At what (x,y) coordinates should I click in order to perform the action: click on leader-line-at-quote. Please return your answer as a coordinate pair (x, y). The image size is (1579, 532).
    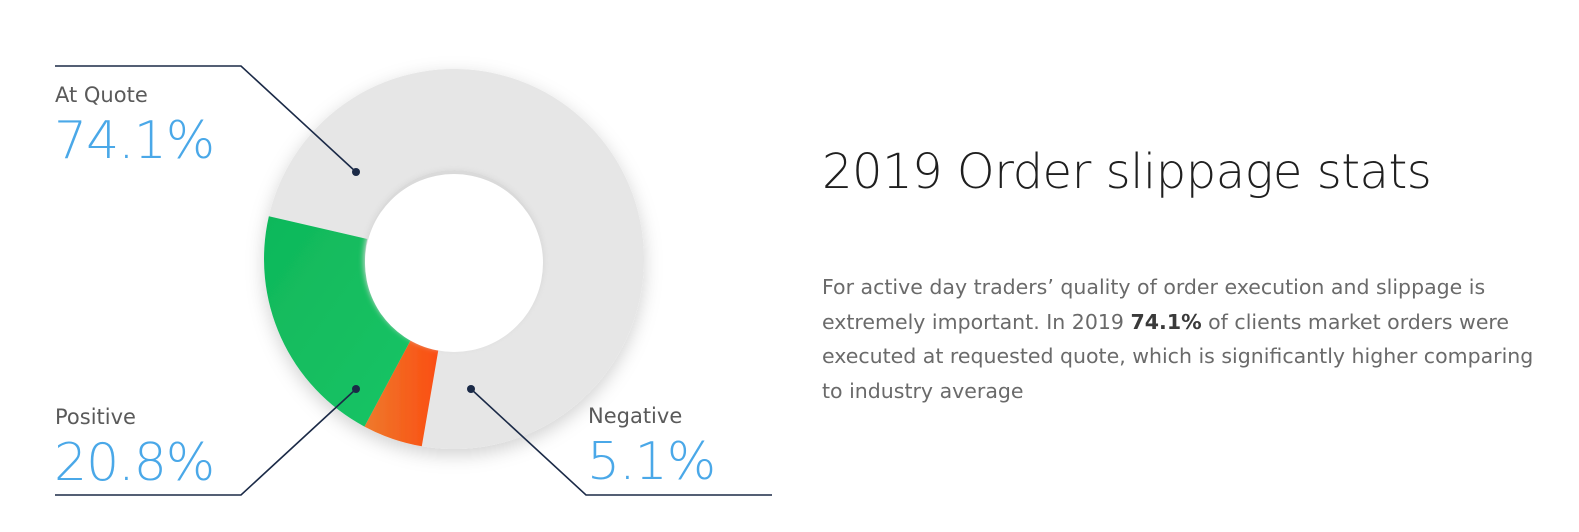
    Looking at the image, I should click on (206, 119).